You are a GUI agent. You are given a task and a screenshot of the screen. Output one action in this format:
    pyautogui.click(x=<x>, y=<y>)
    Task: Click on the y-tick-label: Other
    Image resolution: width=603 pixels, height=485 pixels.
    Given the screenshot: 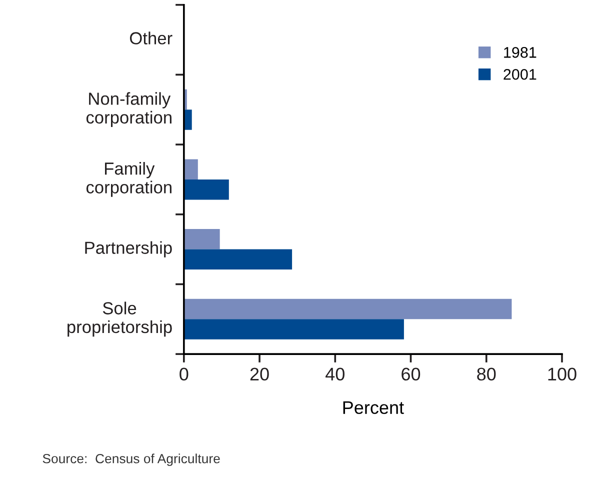 What is the action you would take?
    pyautogui.click(x=151, y=38)
    